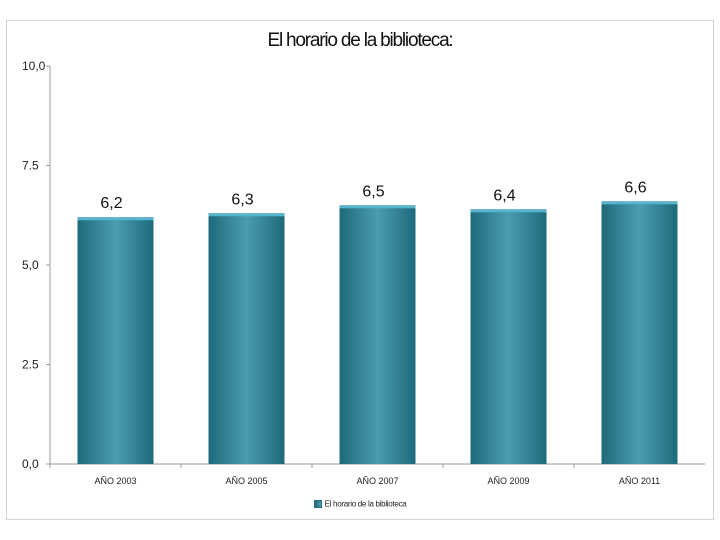 This screenshot has width=720, height=540. I want to click on data-labels: 6,2 6,3 6,5 6,4 6,6, so click(373, 195).